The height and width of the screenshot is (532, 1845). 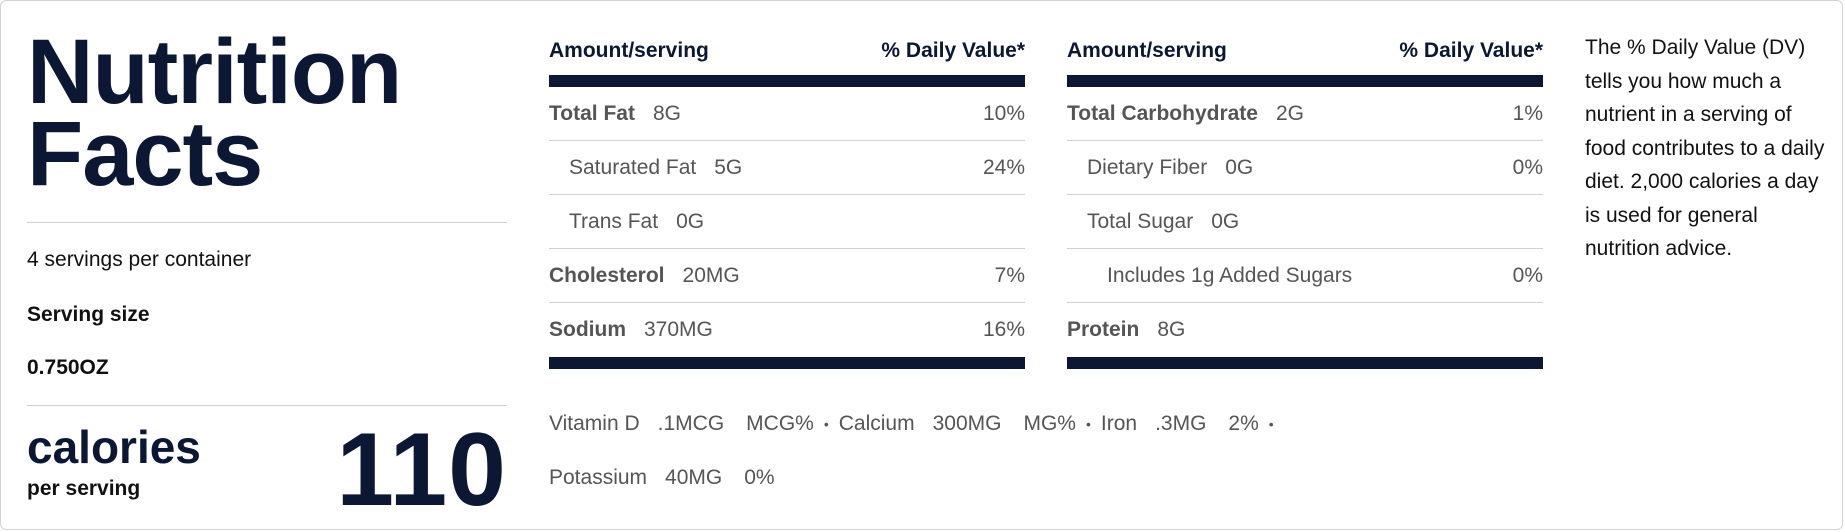 I want to click on nutrient-row: Total Sugar 0G, so click(x=1305, y=222).